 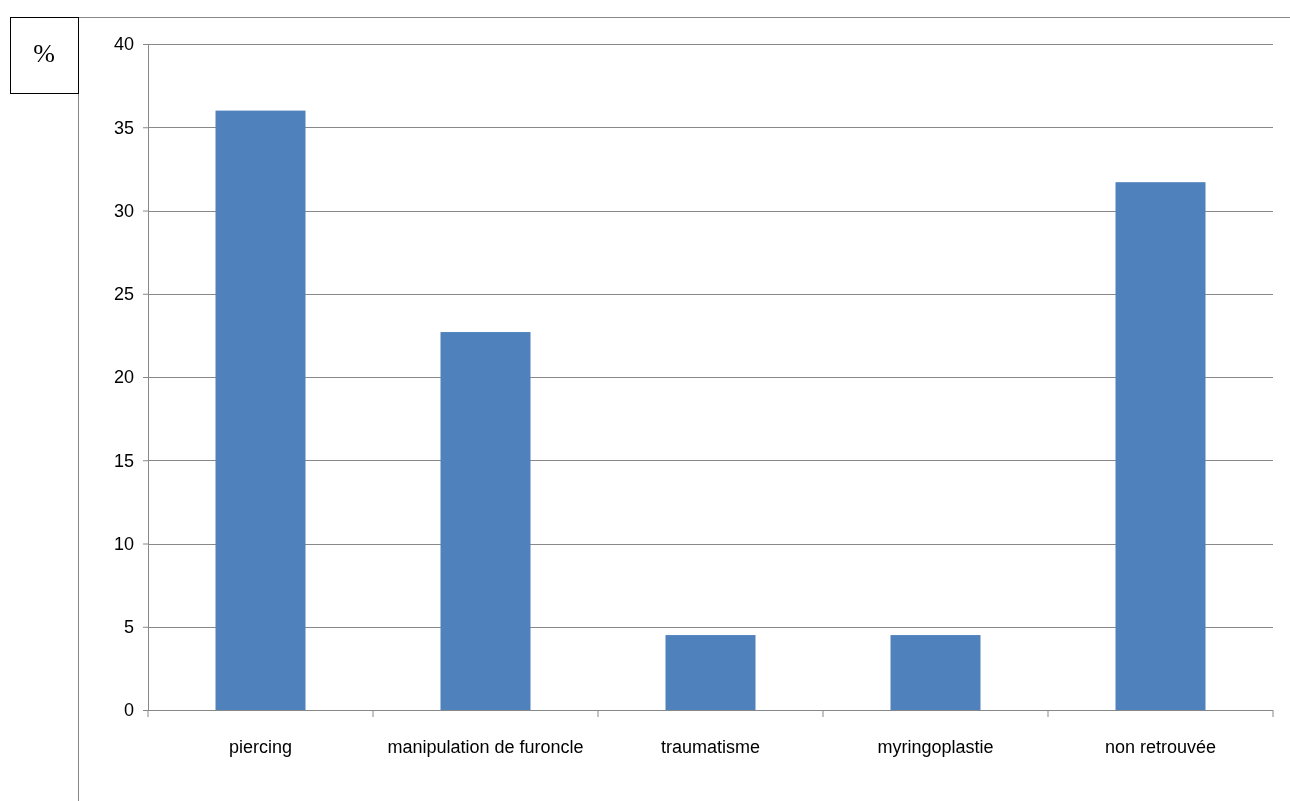 I want to click on x-tick-label: myringoplastie, so click(x=935, y=747).